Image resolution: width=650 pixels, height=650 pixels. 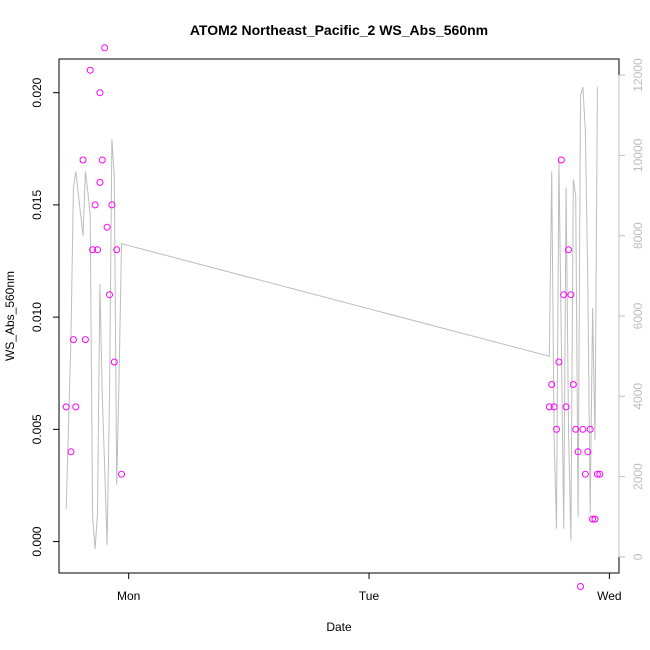 I want to click on x-tick-label: Wed, so click(x=609, y=596).